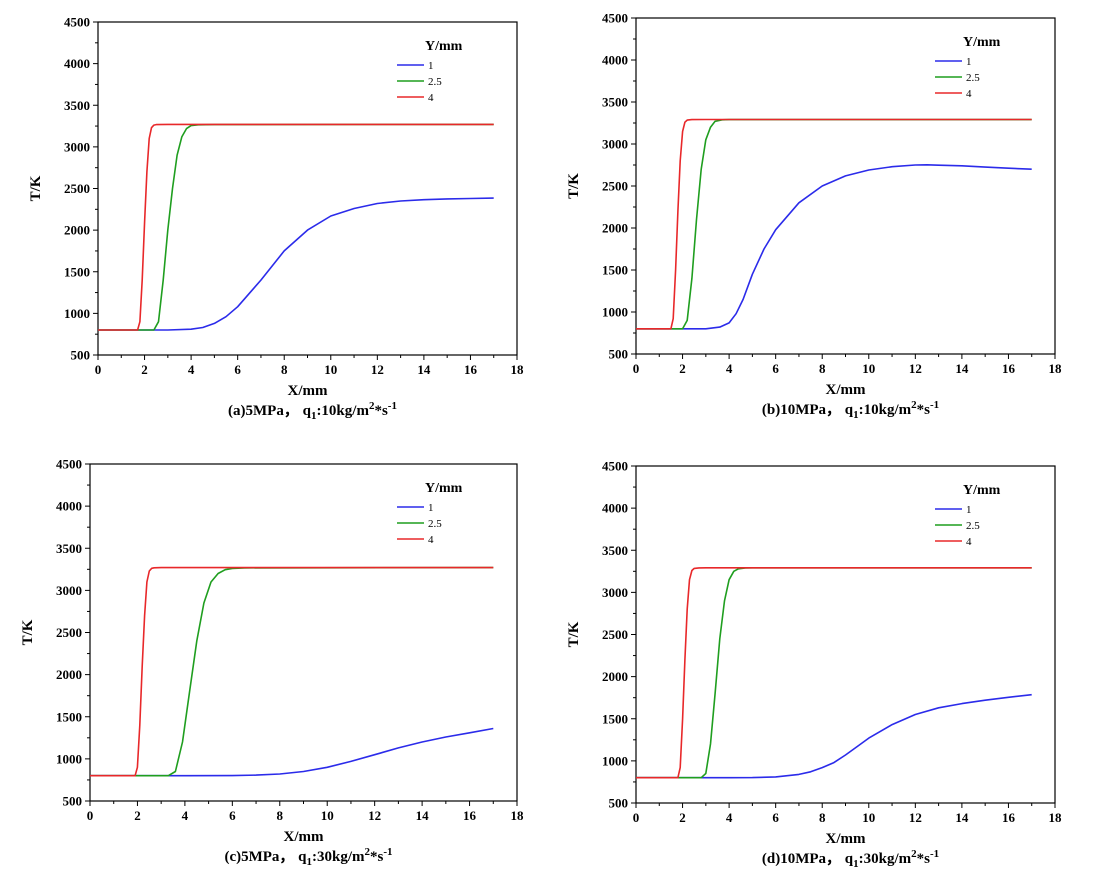 Image resolution: width=1100 pixels, height=888 pixels. What do you see at coordinates (615, 144) in the screenshot?
I see `y-tick-label: 3000` at bounding box center [615, 144].